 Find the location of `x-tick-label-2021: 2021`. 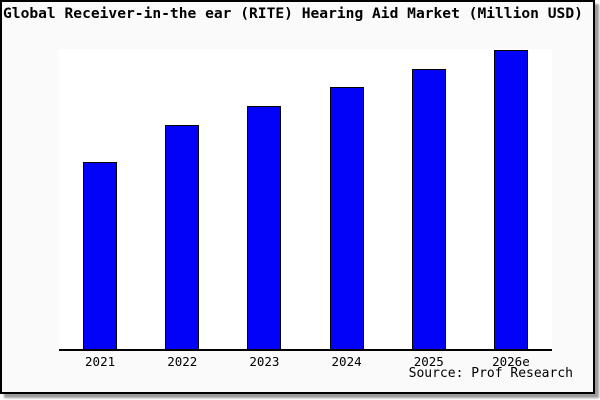

x-tick-label-2021: 2021 is located at coordinates (100, 361).